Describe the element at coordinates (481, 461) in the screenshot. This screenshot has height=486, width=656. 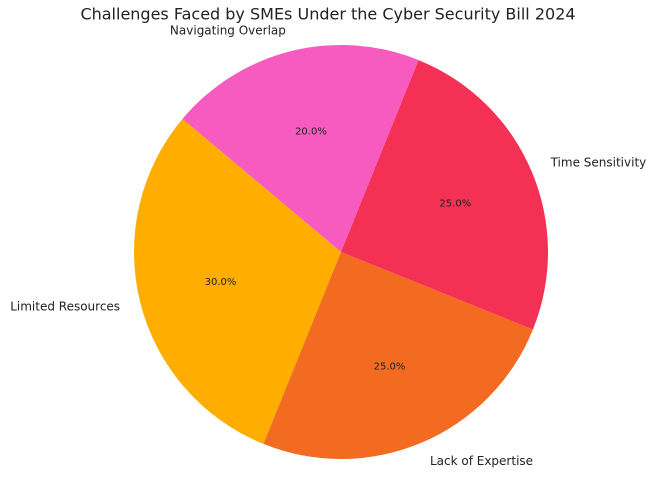
I see `slice-label: Lack of Expertise` at that location.